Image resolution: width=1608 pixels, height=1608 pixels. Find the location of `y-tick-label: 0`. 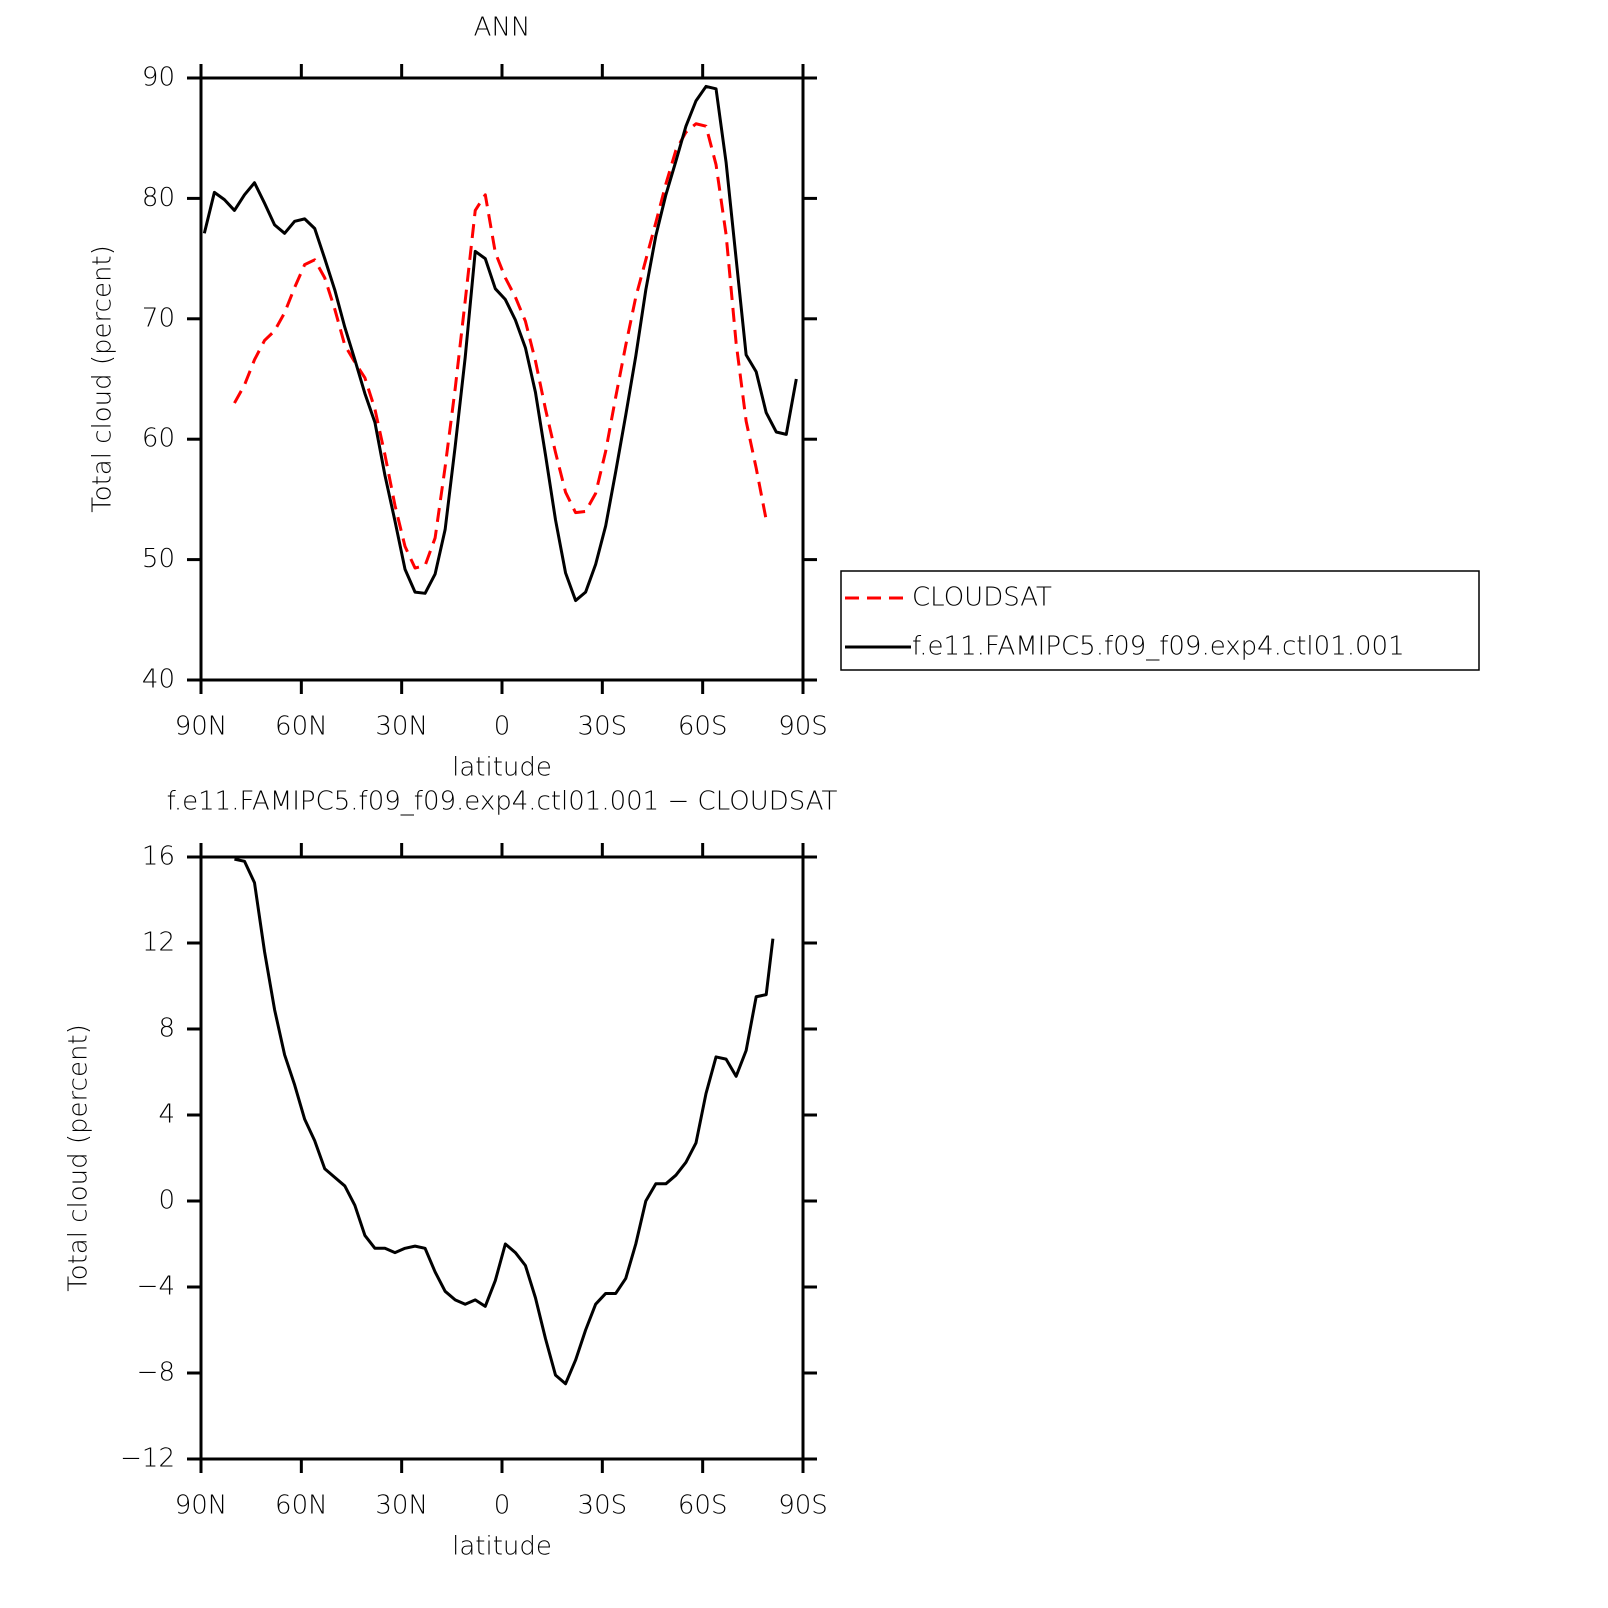

y-tick-label: 0 is located at coordinates (166, 1201).